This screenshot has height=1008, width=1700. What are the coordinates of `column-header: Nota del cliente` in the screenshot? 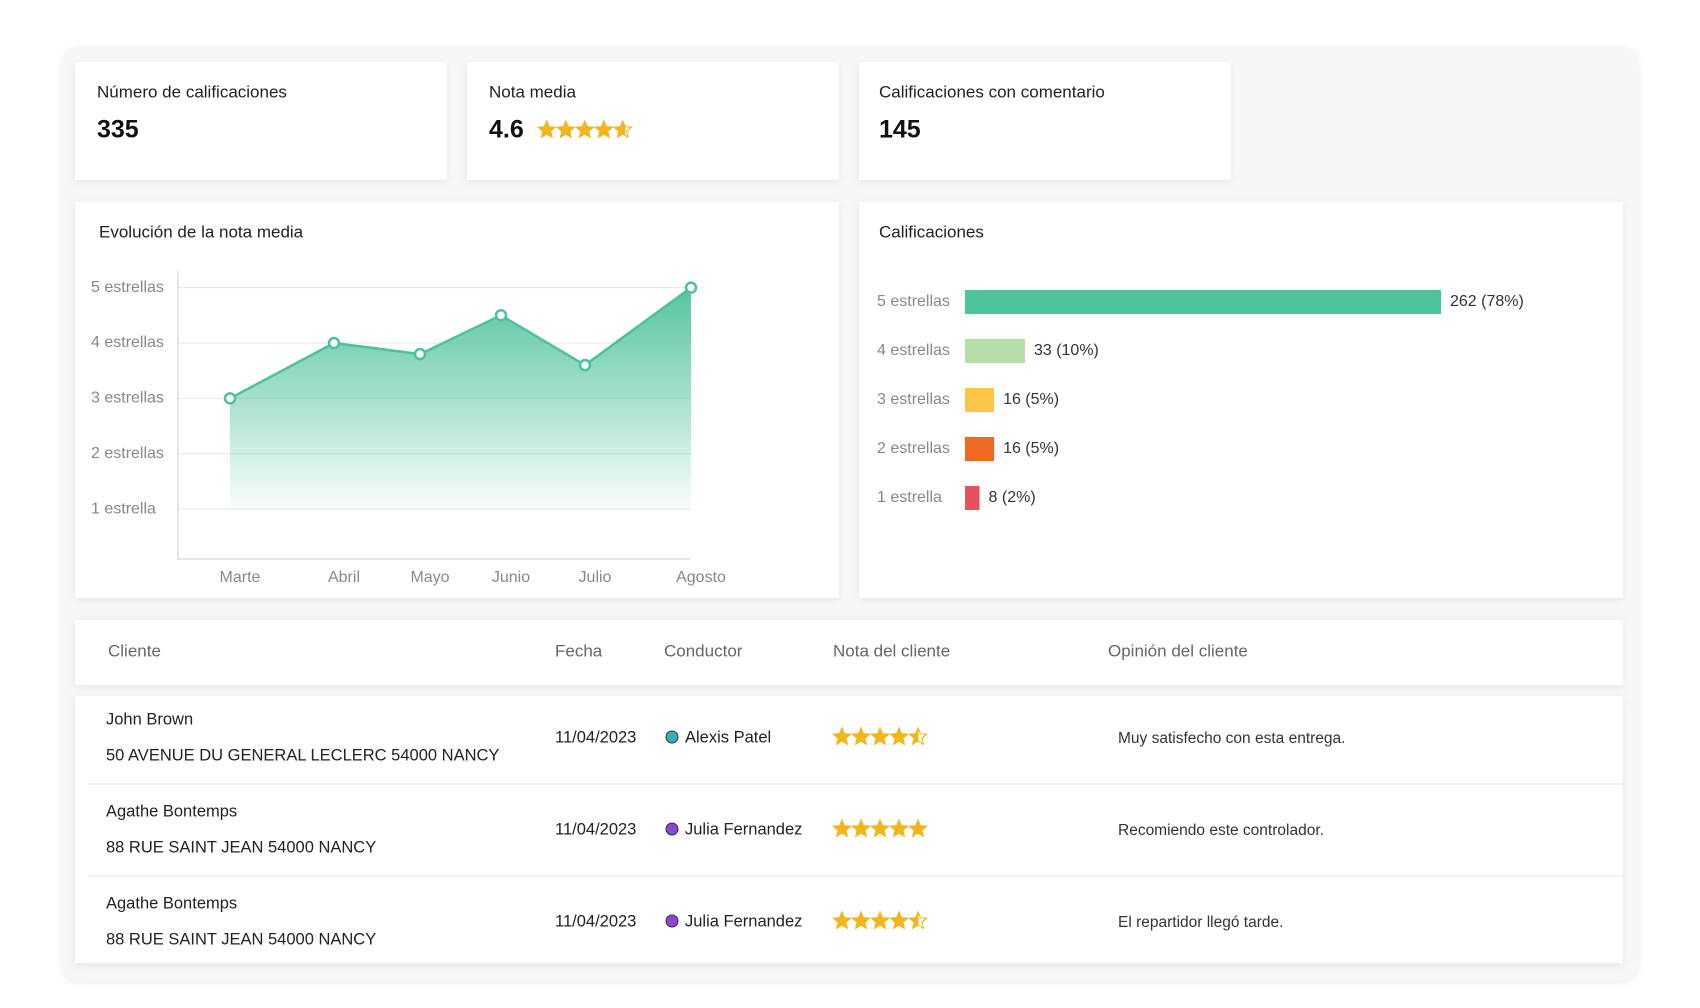 It's located at (891, 650).